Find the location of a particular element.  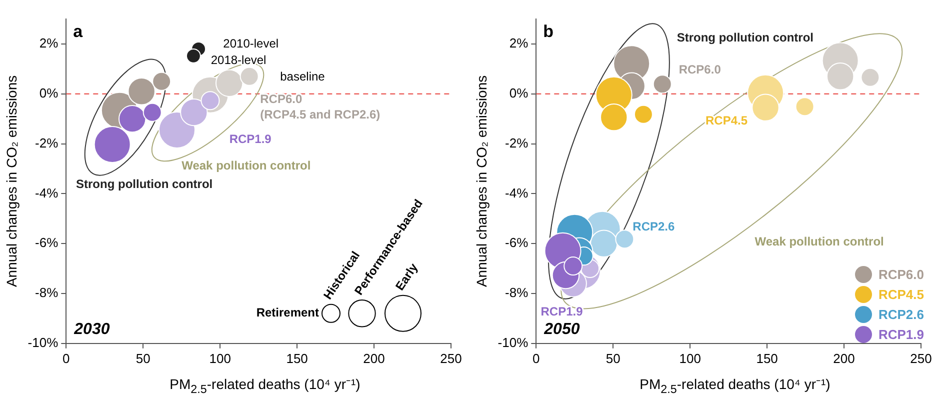

legend-label: RCP4.5 is located at coordinates (901, 294).